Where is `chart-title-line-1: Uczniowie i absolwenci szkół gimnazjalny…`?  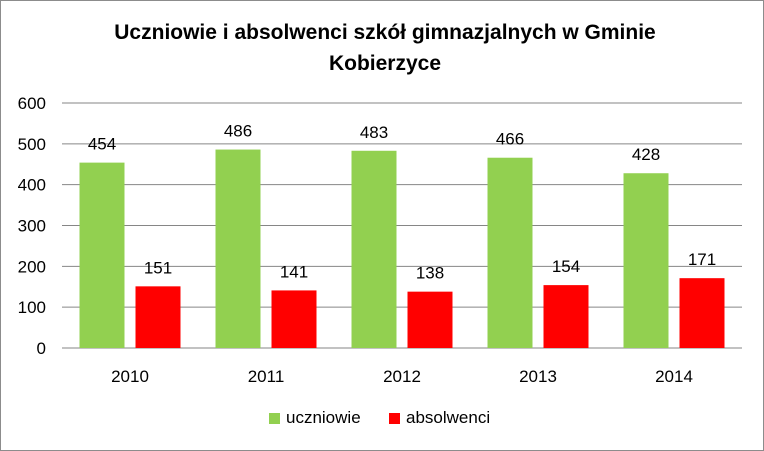
chart-title-line-1: Uczniowie i absolwenci szkół gimnazjalny… is located at coordinates (385, 32).